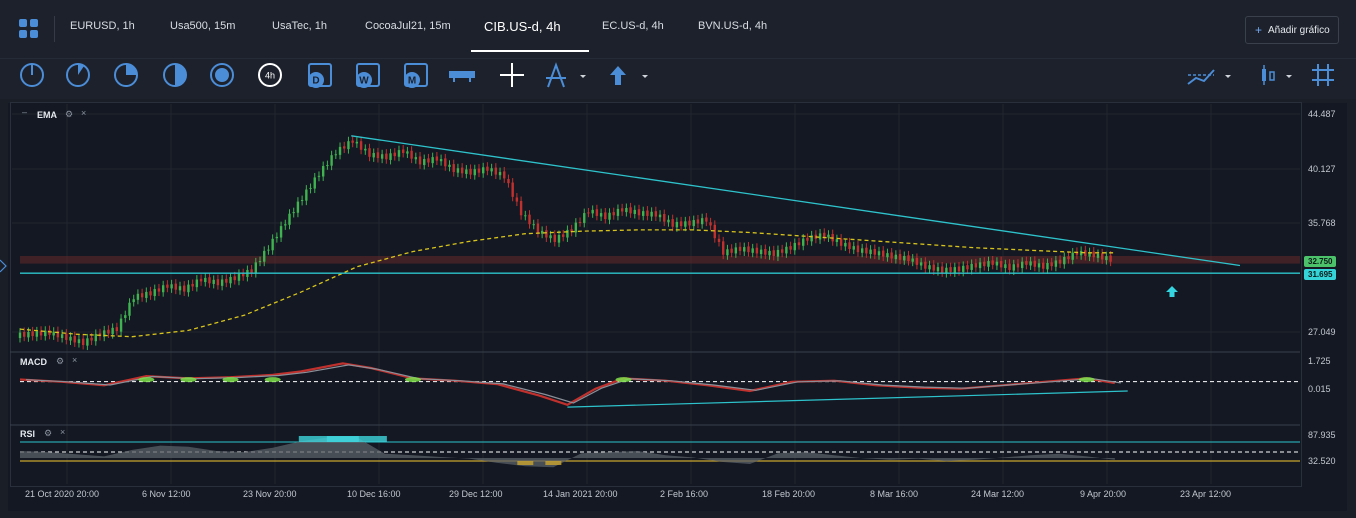  I want to click on level-price-badge: 31.695, so click(1320, 274).